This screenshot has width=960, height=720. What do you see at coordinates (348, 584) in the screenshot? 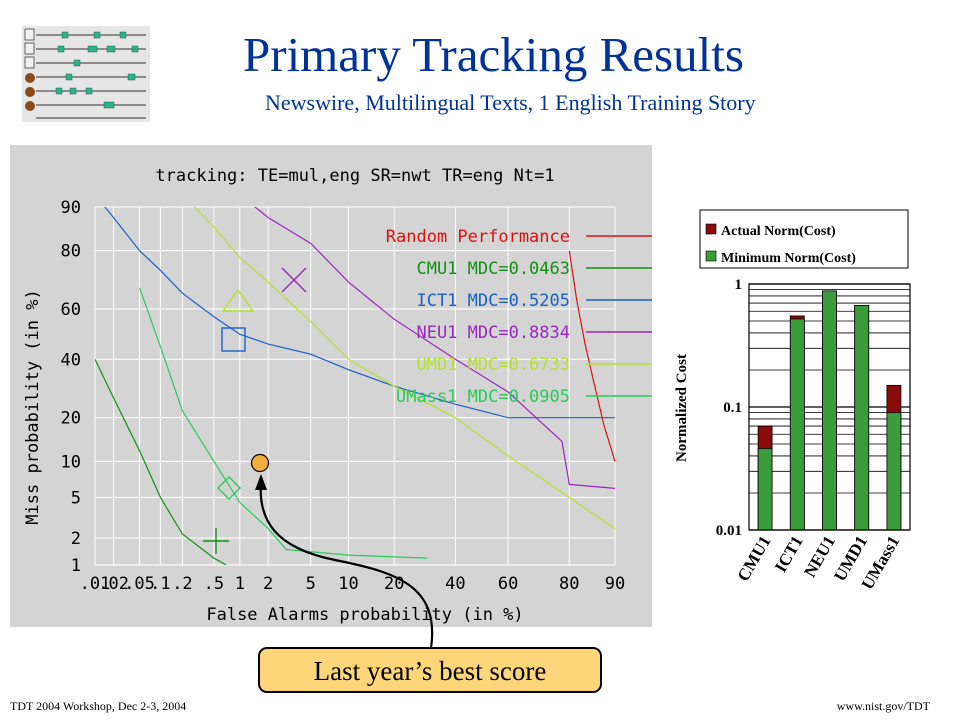
I see `det-x-tick-label: 10` at bounding box center [348, 584].